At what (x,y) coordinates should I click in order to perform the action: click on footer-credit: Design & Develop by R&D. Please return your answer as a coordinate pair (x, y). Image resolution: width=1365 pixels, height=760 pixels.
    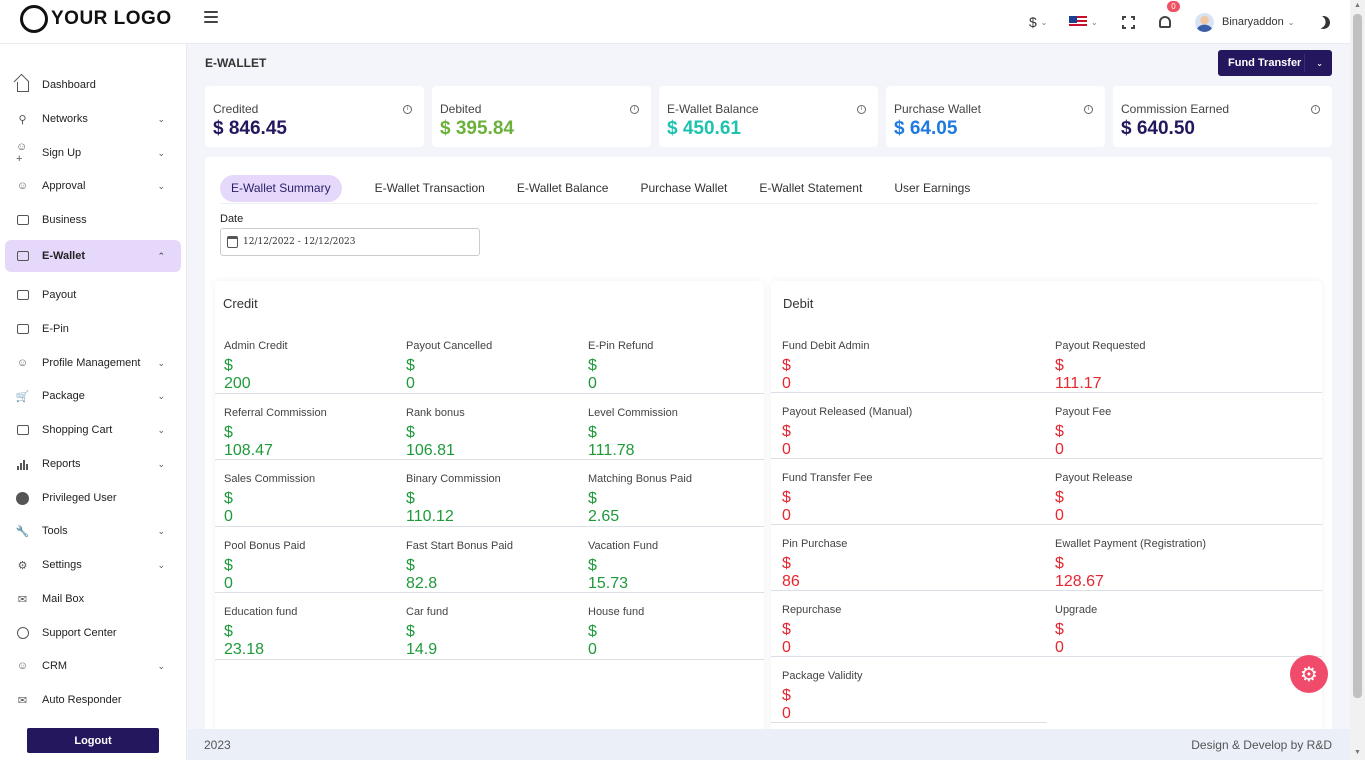
    Looking at the image, I should click on (1261, 745).